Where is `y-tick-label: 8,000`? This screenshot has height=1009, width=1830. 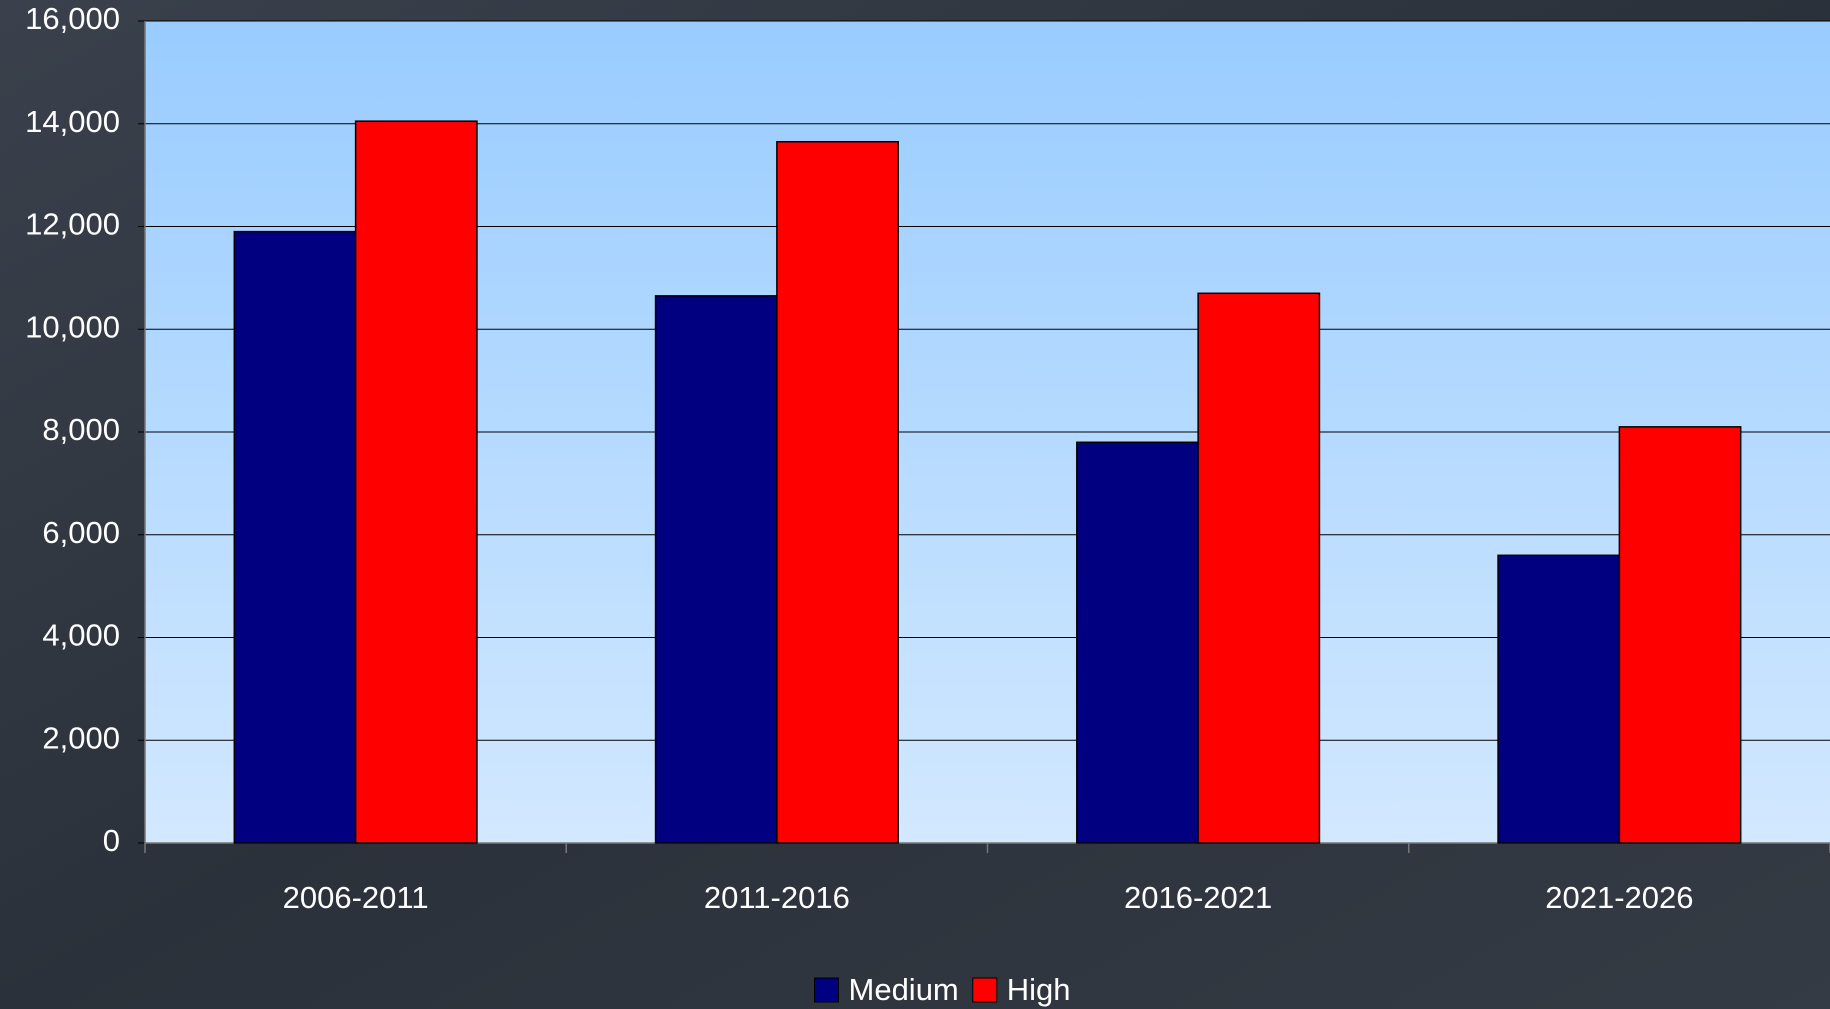 y-tick-label: 8,000 is located at coordinates (81, 429).